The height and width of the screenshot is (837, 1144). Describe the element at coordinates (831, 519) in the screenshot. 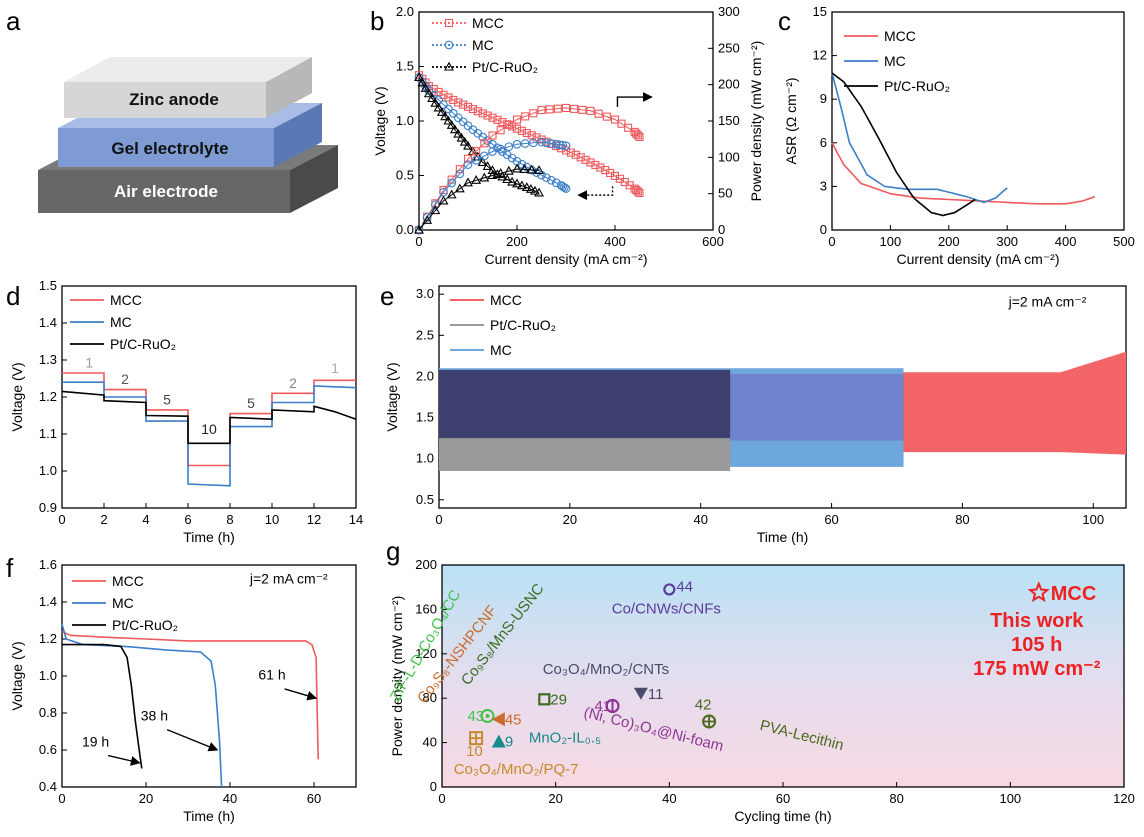

I see `x-tick-label: 60` at that location.